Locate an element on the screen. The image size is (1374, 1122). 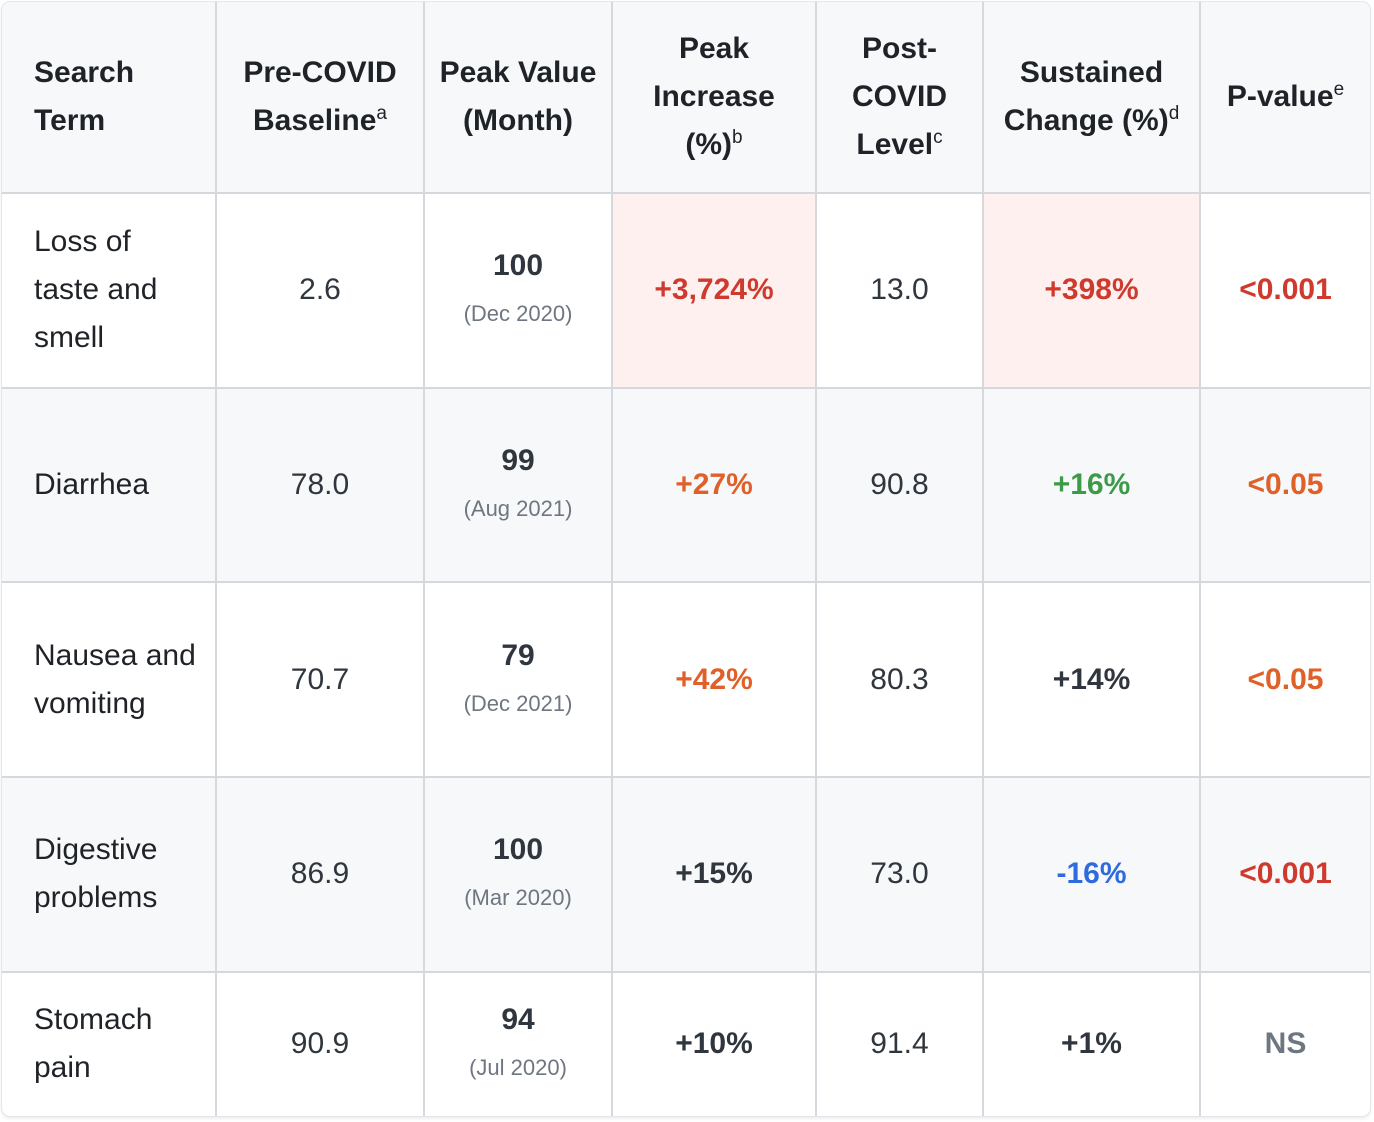
footnote-marker: d is located at coordinates (1174, 113).